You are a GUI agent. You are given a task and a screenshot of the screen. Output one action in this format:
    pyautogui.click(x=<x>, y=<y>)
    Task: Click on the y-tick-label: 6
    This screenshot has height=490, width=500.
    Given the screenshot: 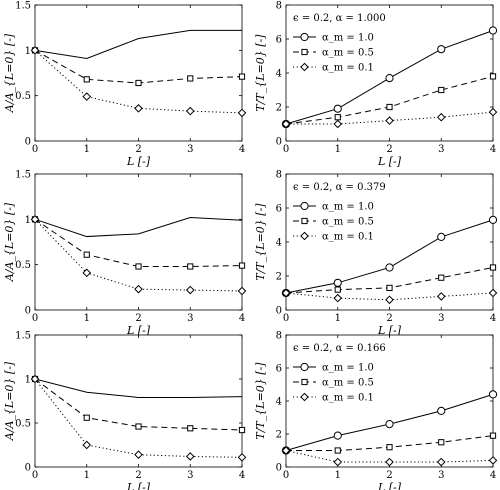 What is the action you would take?
    pyautogui.click(x=279, y=369)
    